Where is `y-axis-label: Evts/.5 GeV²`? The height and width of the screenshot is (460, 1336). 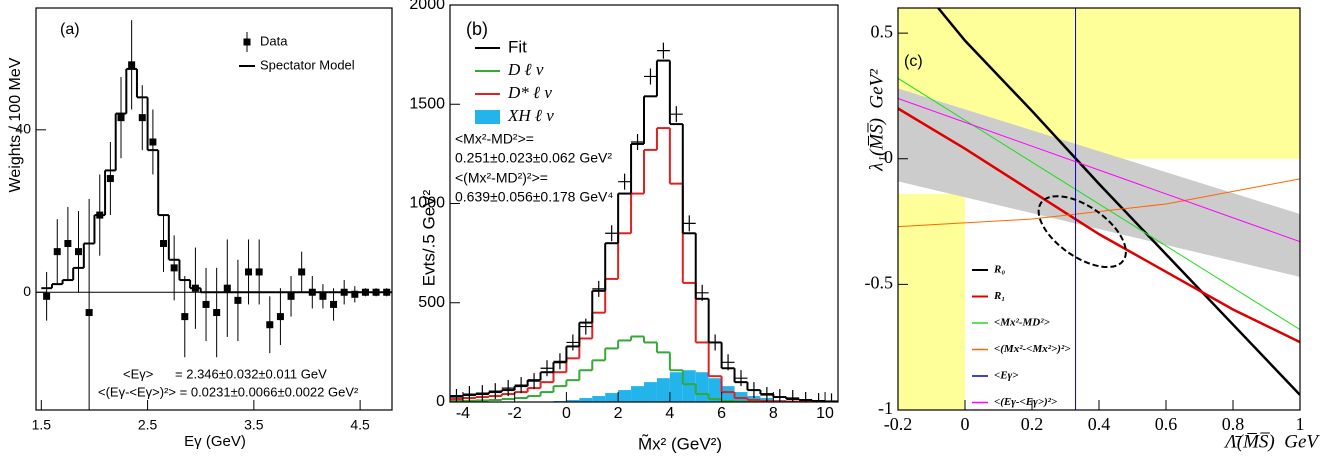
y-axis-label: Evts/.5 GeV² is located at coordinates (428, 237).